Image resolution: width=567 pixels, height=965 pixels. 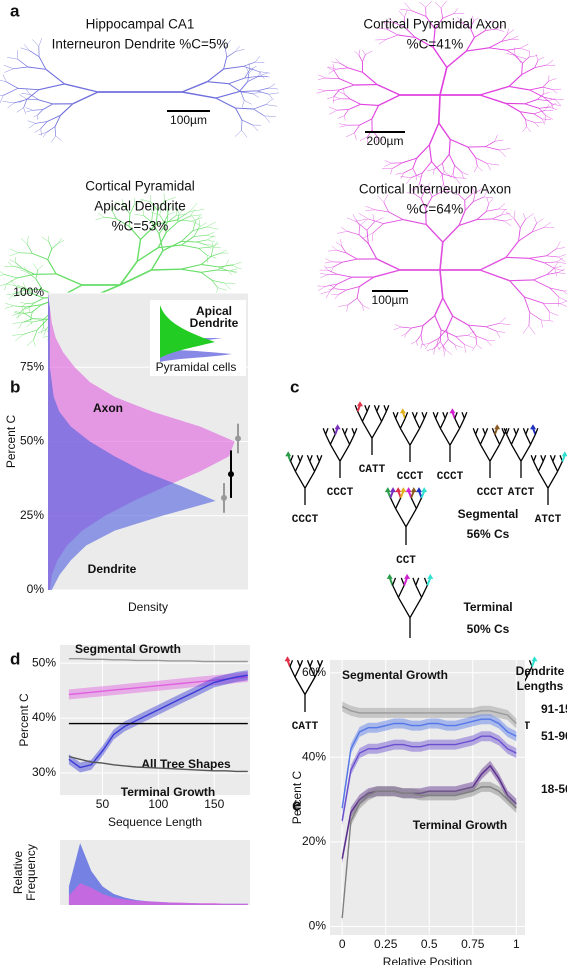 I want to click on x-tick-label: 150, so click(x=214, y=804).